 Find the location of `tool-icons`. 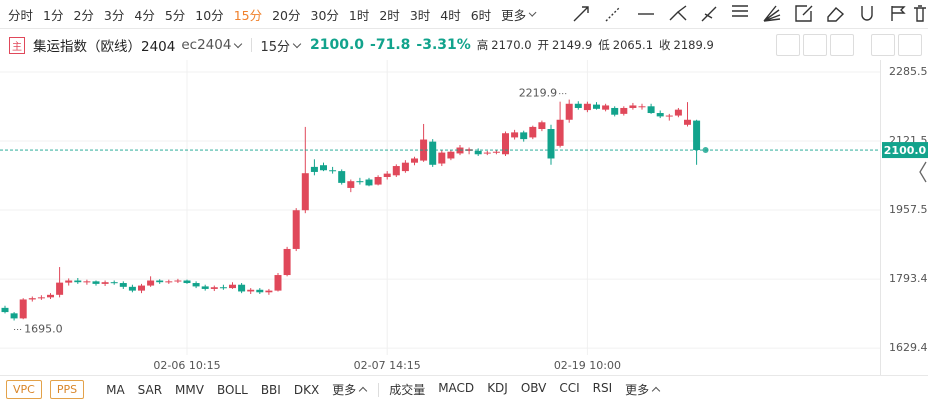

tool-icons is located at coordinates (739, 13).